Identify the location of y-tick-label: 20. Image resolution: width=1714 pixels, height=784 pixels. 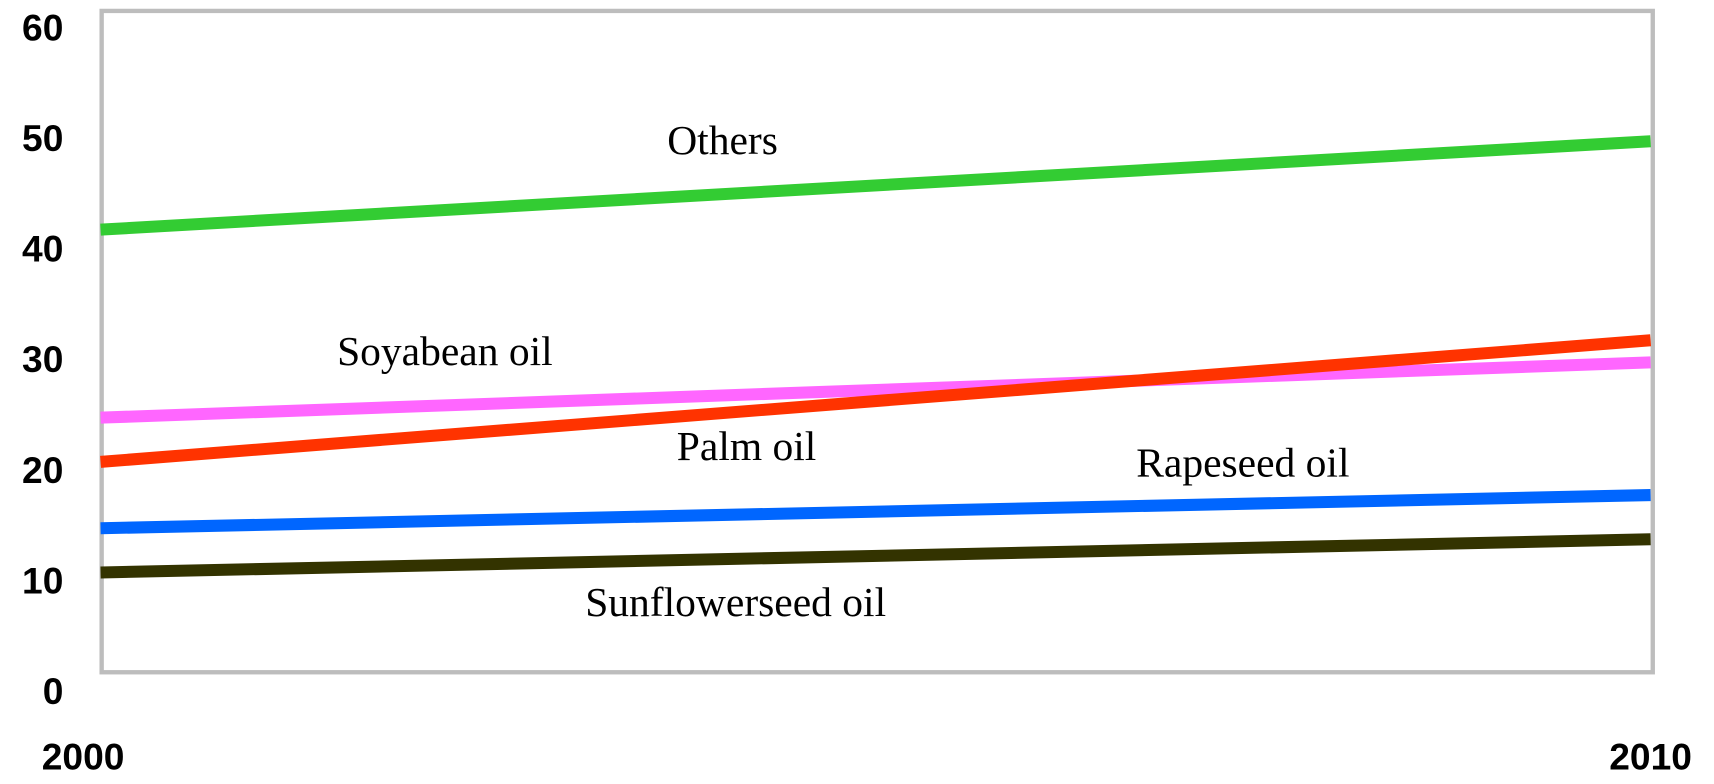
(42, 470).